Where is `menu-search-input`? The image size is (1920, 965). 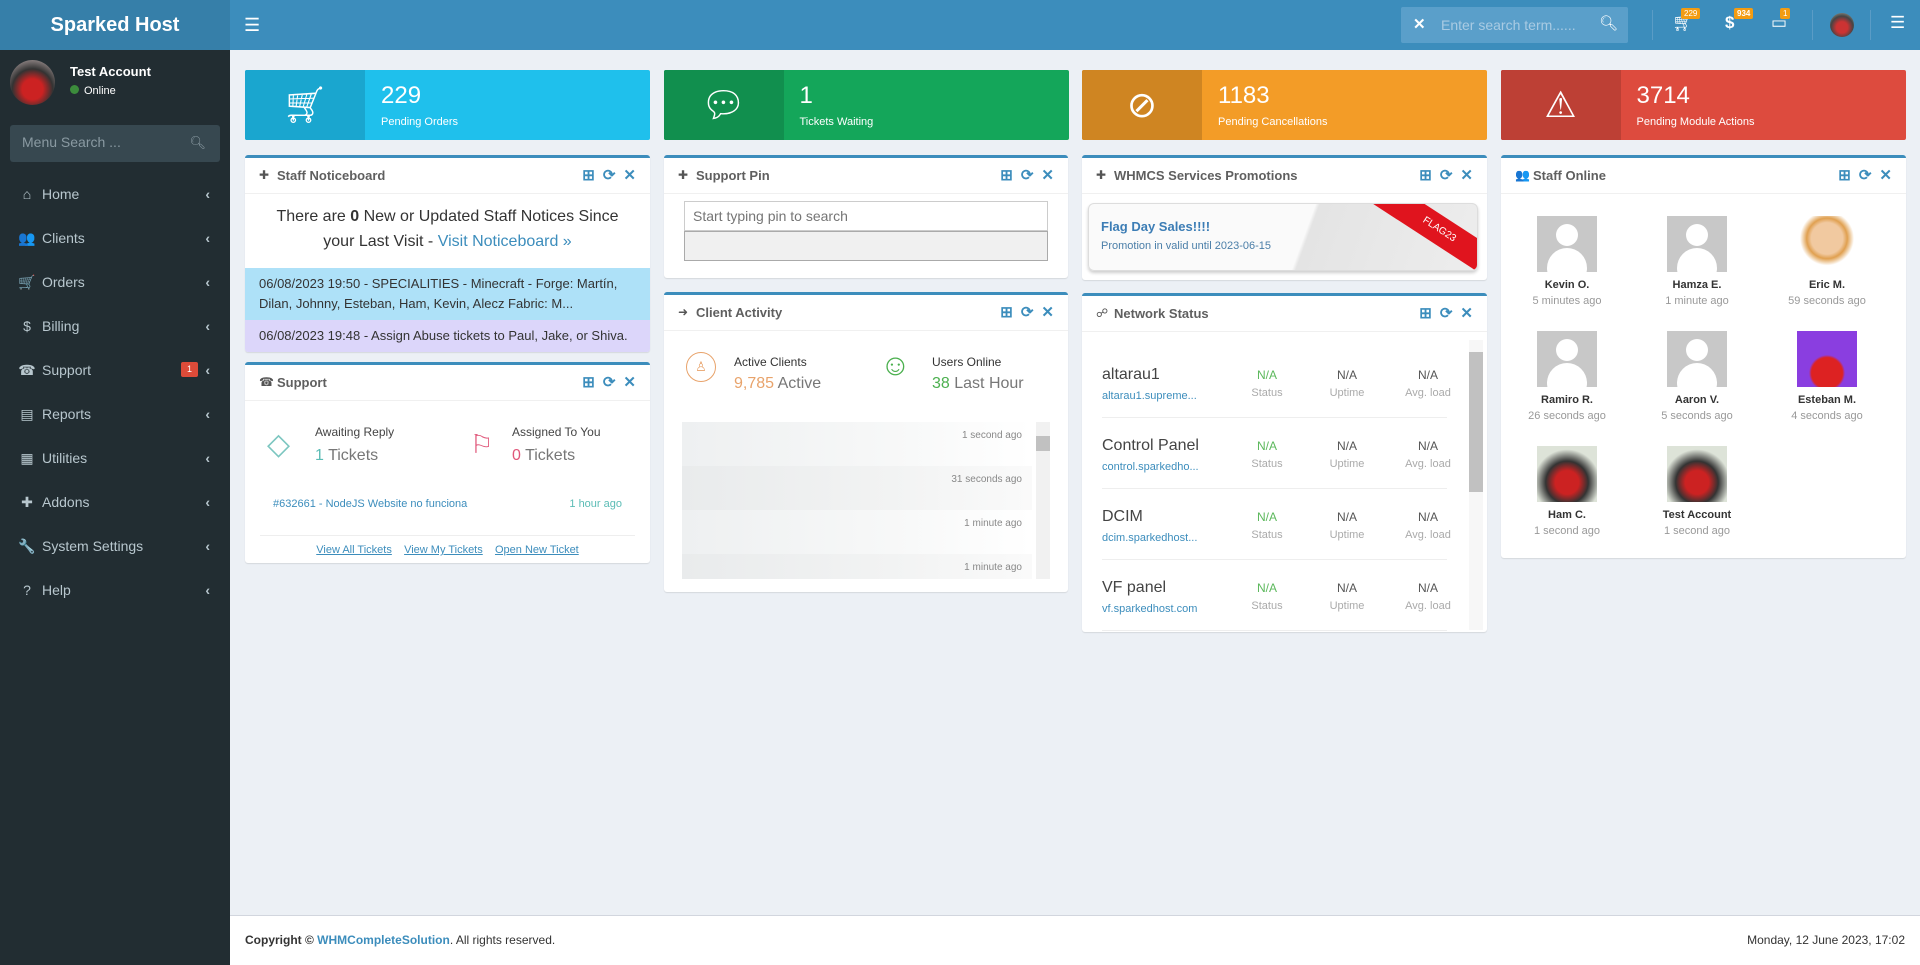 menu-search-input is located at coordinates (102, 142).